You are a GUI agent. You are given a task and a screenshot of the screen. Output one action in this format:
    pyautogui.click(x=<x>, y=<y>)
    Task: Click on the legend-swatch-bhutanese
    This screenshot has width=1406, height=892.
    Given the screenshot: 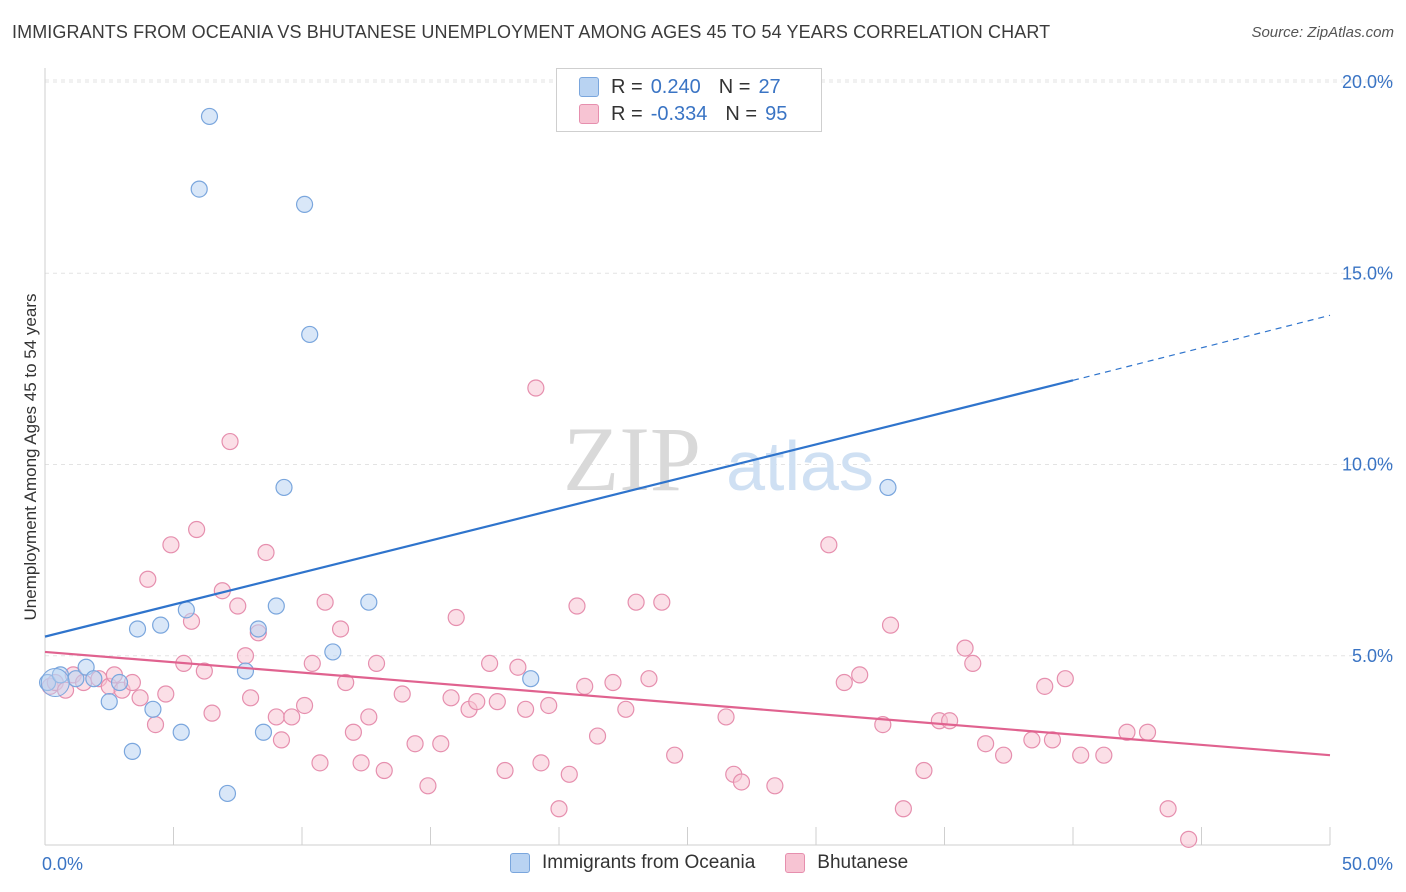 What is the action you would take?
    pyautogui.click(x=589, y=114)
    